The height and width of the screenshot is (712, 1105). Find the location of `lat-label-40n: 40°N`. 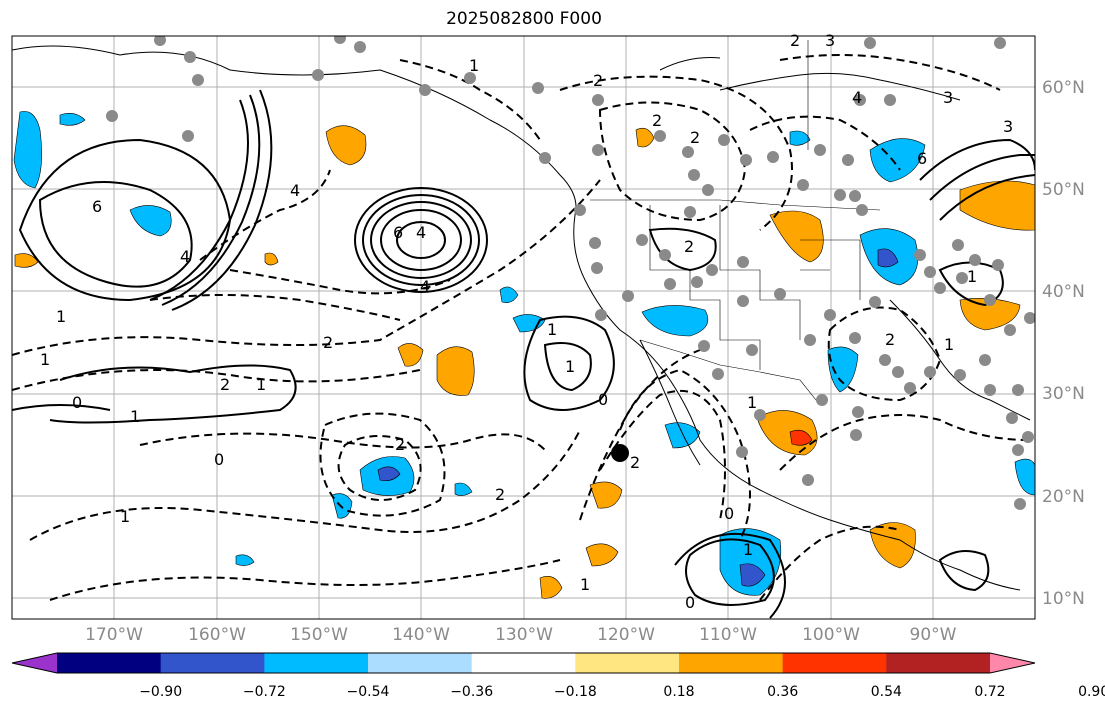

lat-label-40n: 40°N is located at coordinates (1063, 292).